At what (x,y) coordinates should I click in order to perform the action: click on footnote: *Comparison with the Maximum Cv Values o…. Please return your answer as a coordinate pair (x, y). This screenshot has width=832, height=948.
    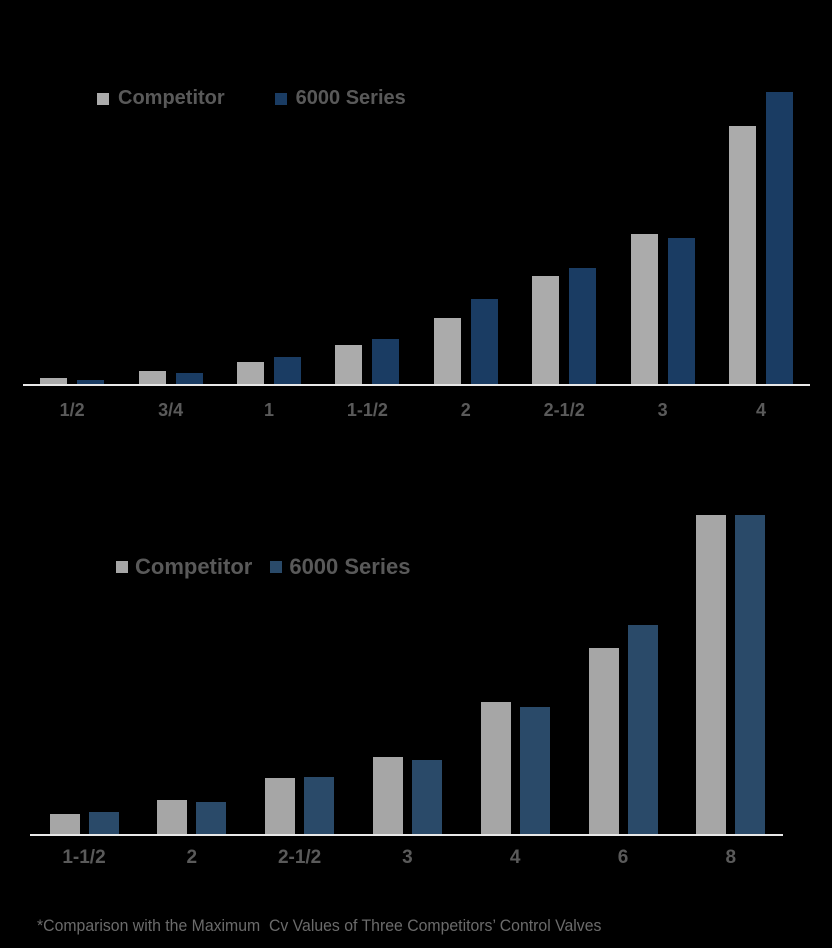
    Looking at the image, I should click on (319, 925).